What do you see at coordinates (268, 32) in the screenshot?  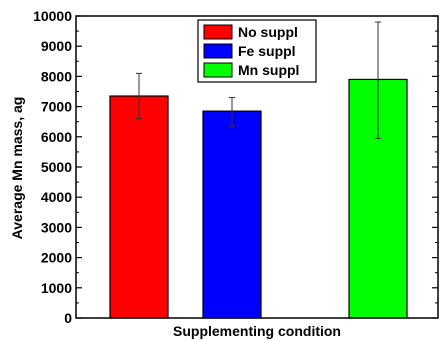 I see `legend-label-0: No suppl` at bounding box center [268, 32].